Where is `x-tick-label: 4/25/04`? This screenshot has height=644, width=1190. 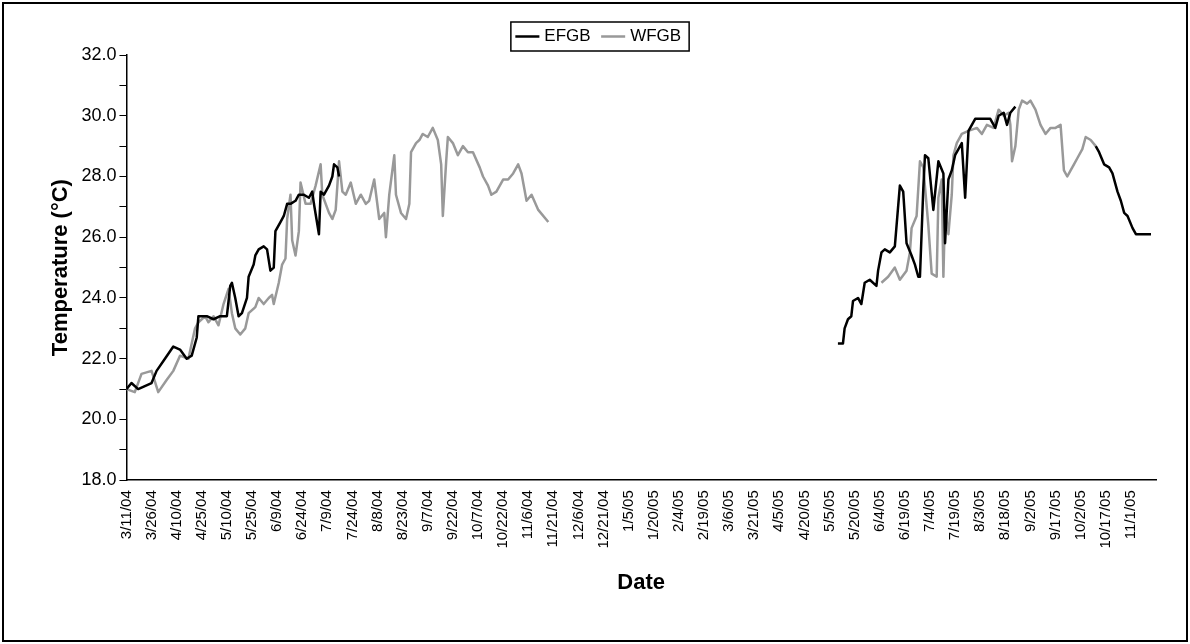 x-tick-label: 4/25/04 is located at coordinates (200, 515).